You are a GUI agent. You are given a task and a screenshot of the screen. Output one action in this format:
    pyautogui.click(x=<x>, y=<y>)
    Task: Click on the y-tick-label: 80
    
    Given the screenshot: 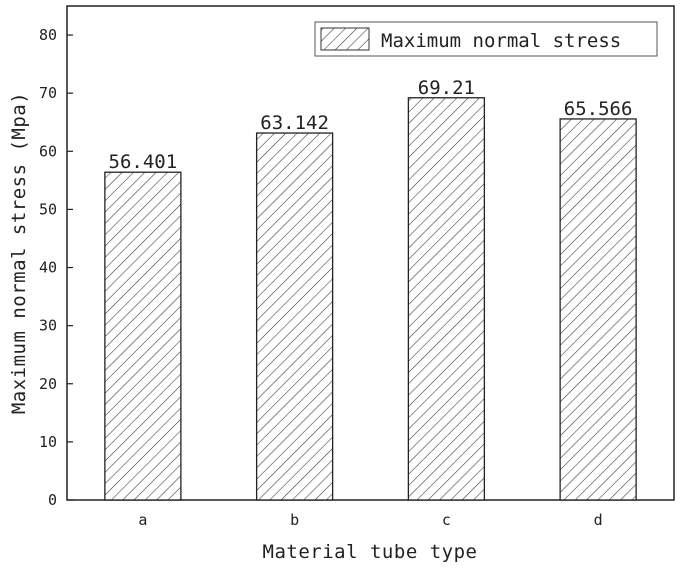 What is the action you would take?
    pyautogui.click(x=48, y=35)
    